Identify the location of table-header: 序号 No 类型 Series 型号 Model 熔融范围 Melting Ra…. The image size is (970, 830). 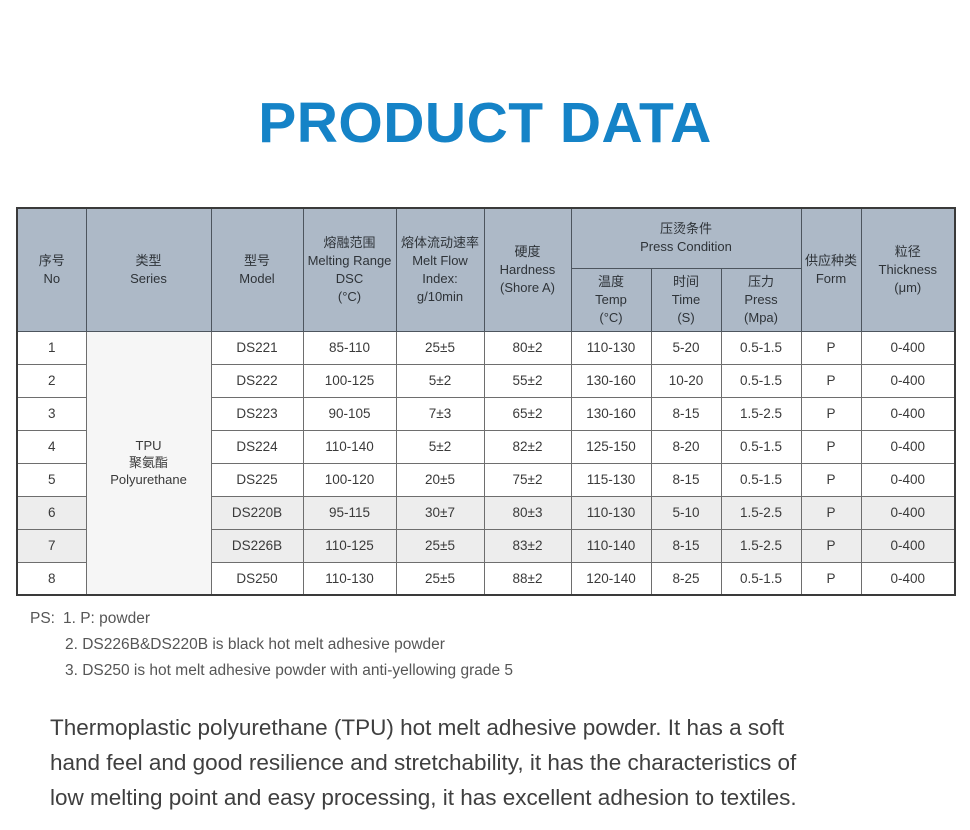
(486, 269).